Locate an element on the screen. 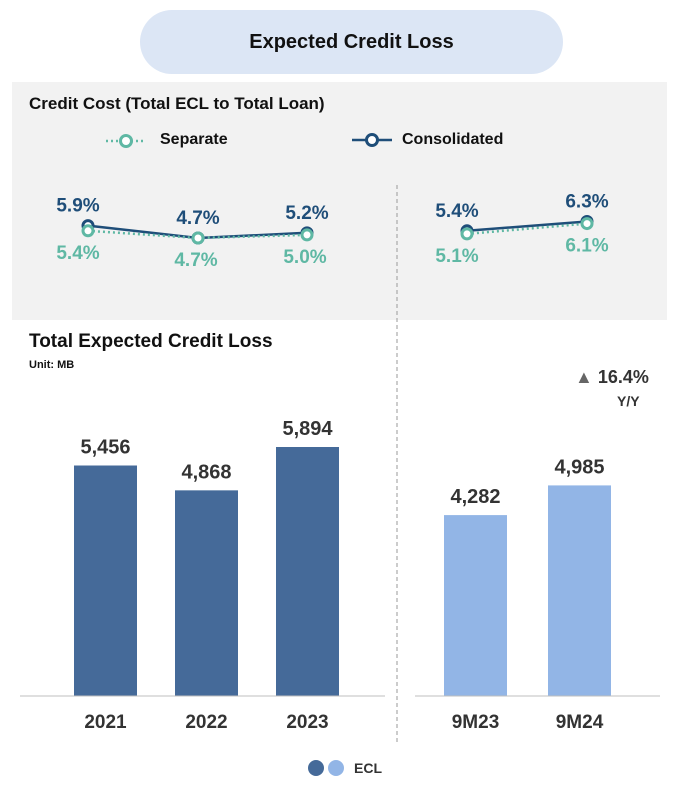 Image resolution: width=679 pixels, height=799 pixels. yoy-percent: 16.4% is located at coordinates (623, 377).